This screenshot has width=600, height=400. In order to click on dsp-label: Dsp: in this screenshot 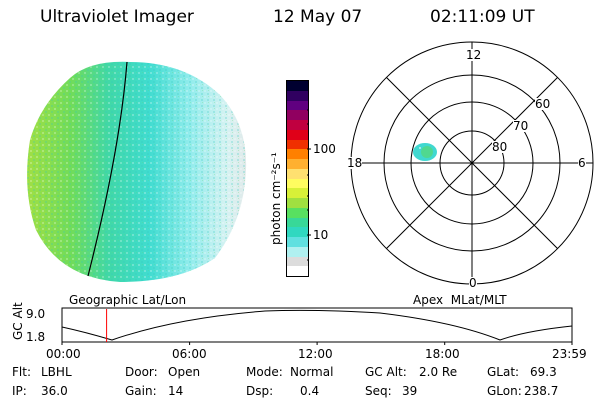, I will do `click(260, 391)`.